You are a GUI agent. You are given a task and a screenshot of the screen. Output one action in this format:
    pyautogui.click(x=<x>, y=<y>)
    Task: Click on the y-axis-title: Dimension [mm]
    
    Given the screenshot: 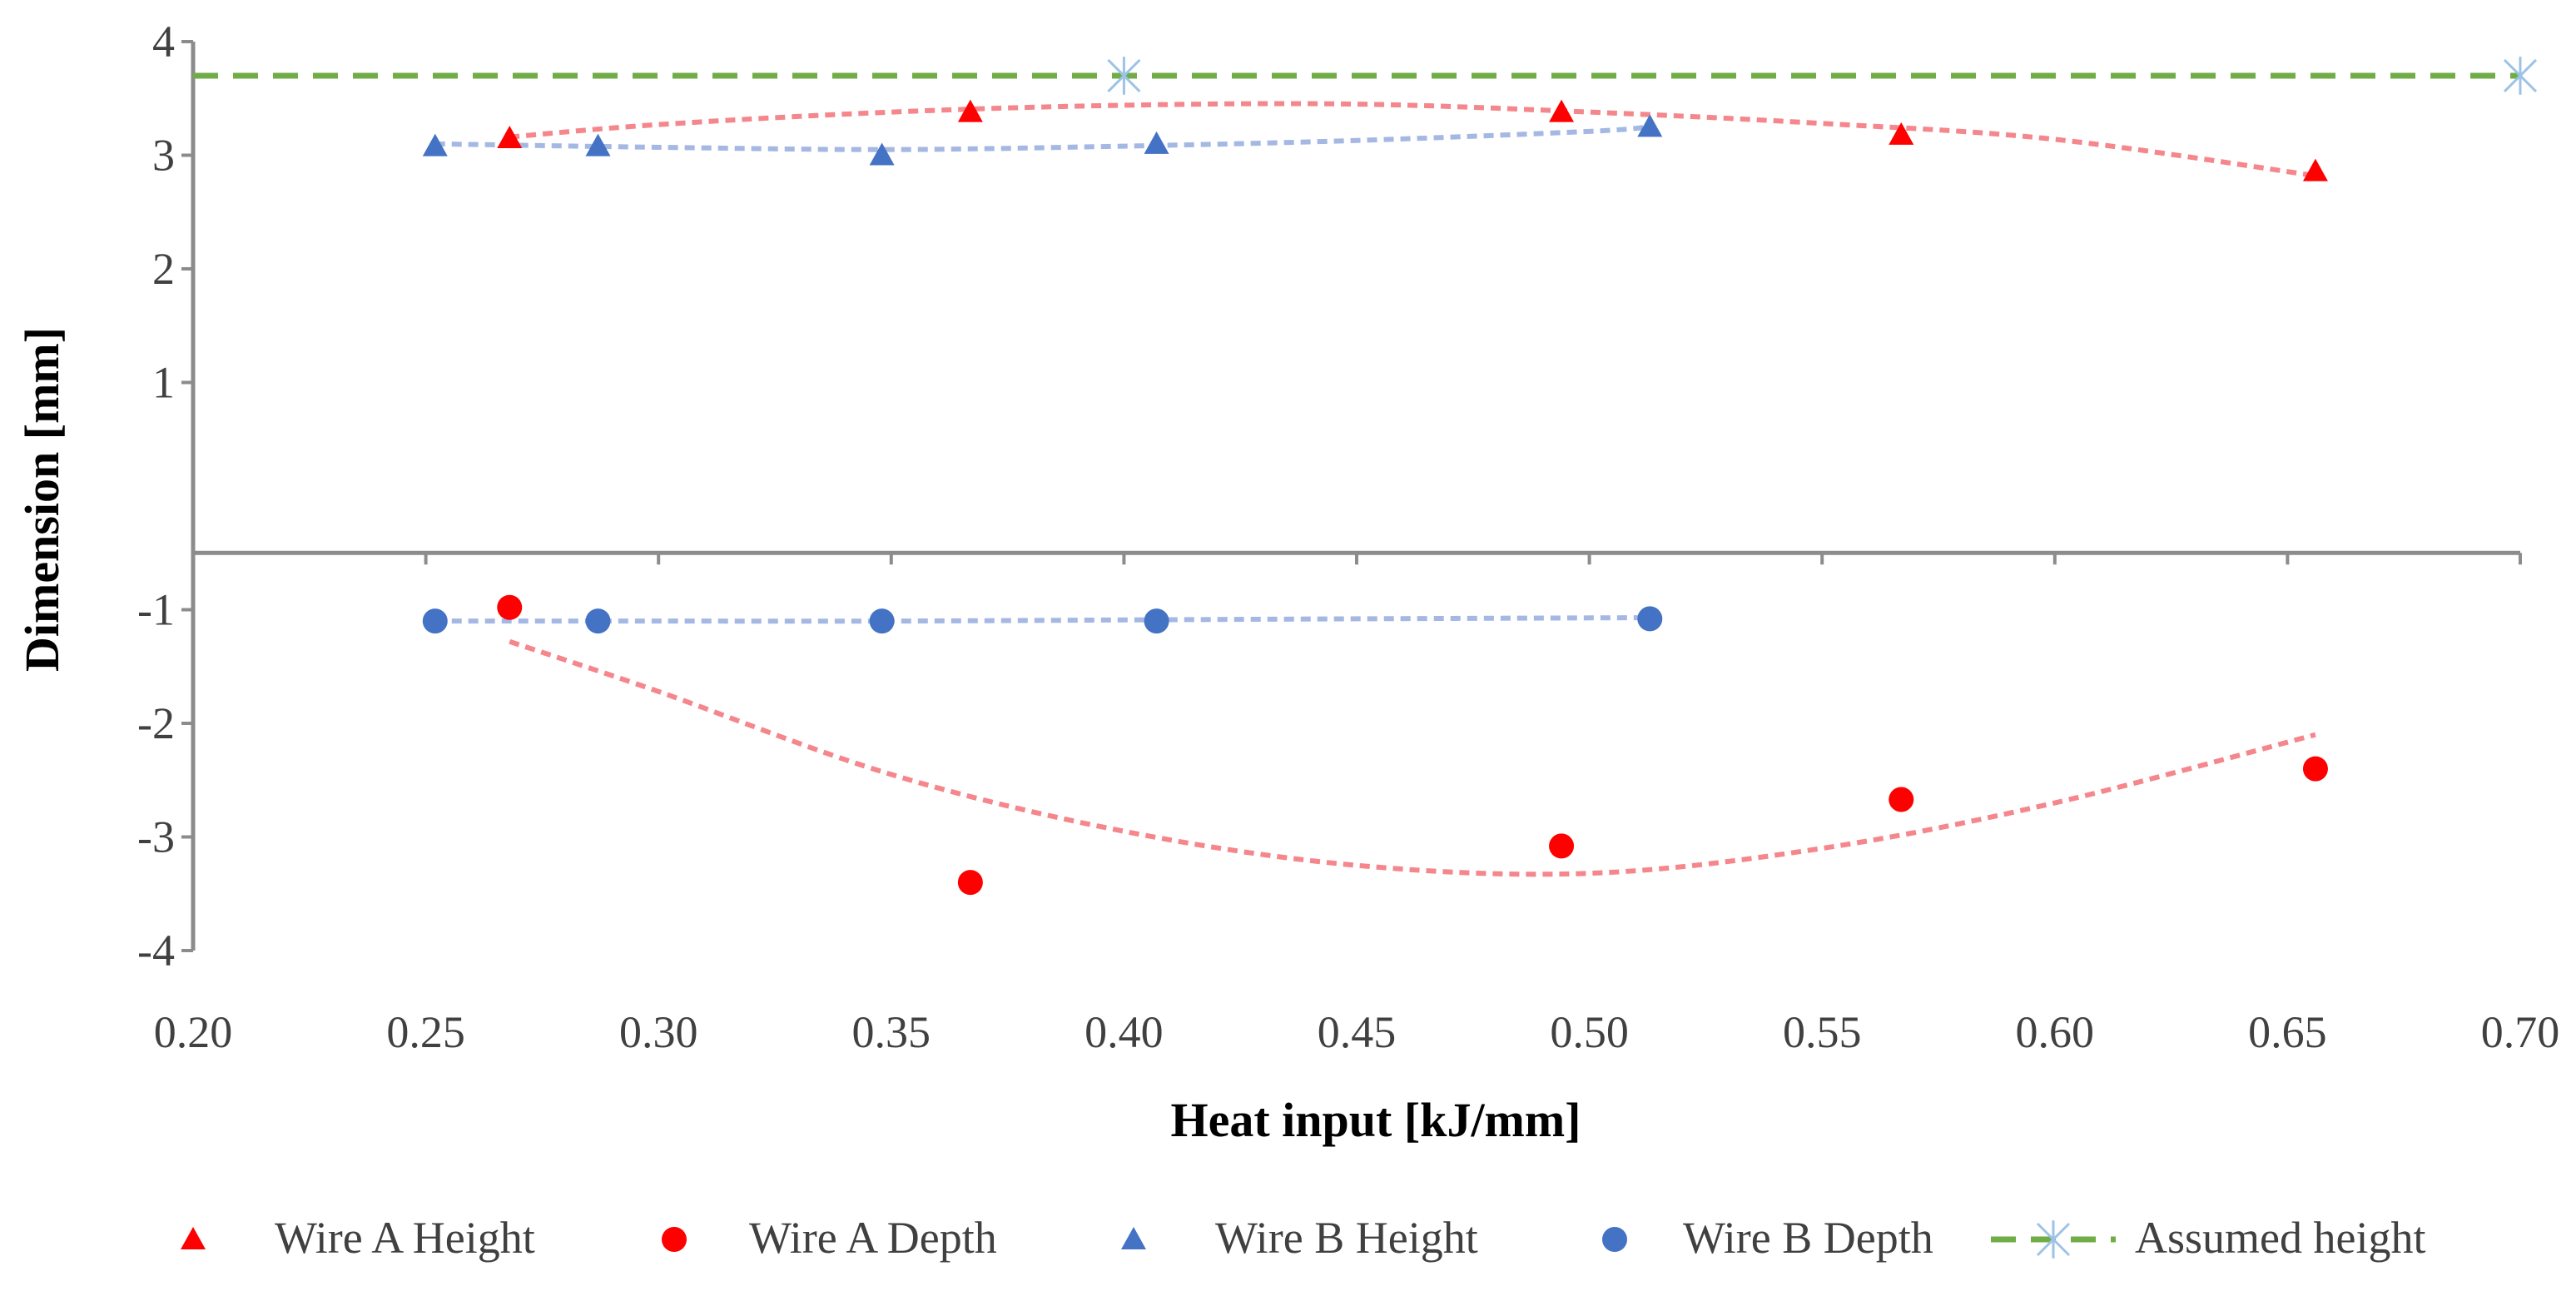 What is the action you would take?
    pyautogui.click(x=42, y=499)
    